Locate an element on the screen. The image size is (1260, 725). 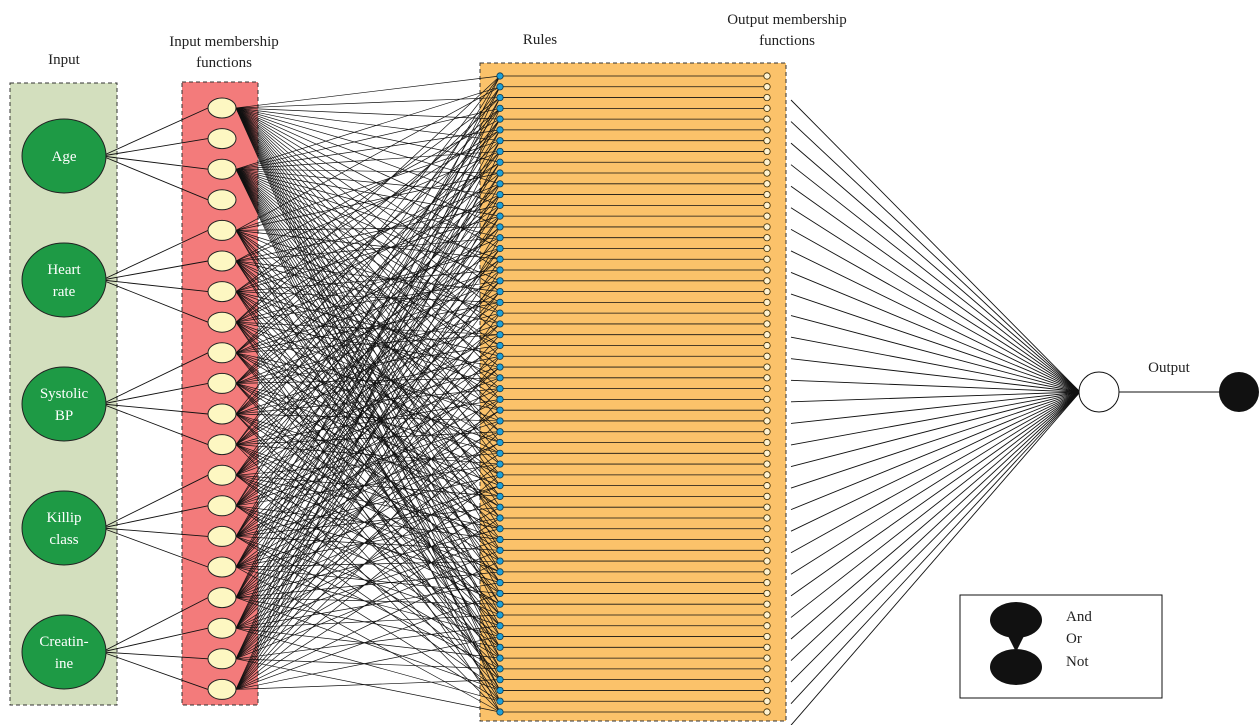
input-node-label: Systolic is located at coordinates (64, 394).